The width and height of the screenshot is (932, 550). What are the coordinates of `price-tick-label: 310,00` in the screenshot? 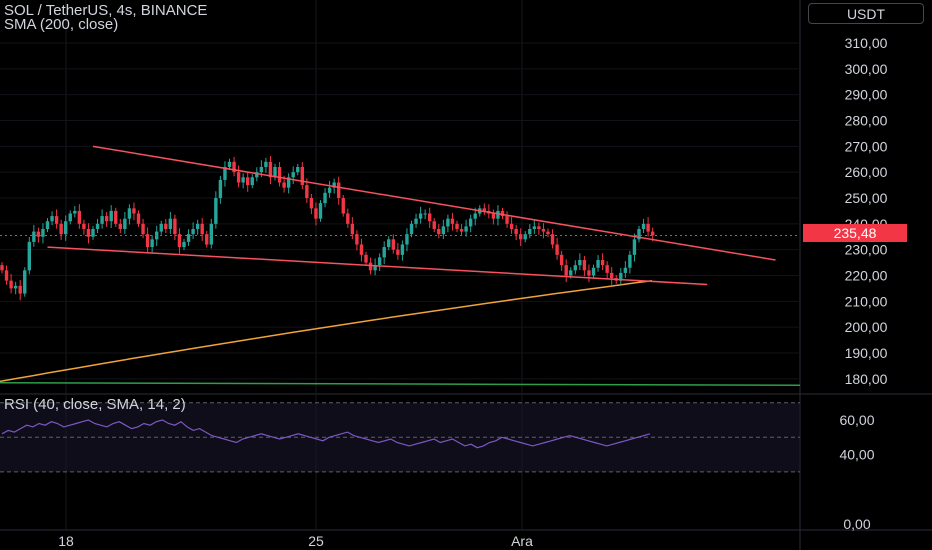 It's located at (866, 43).